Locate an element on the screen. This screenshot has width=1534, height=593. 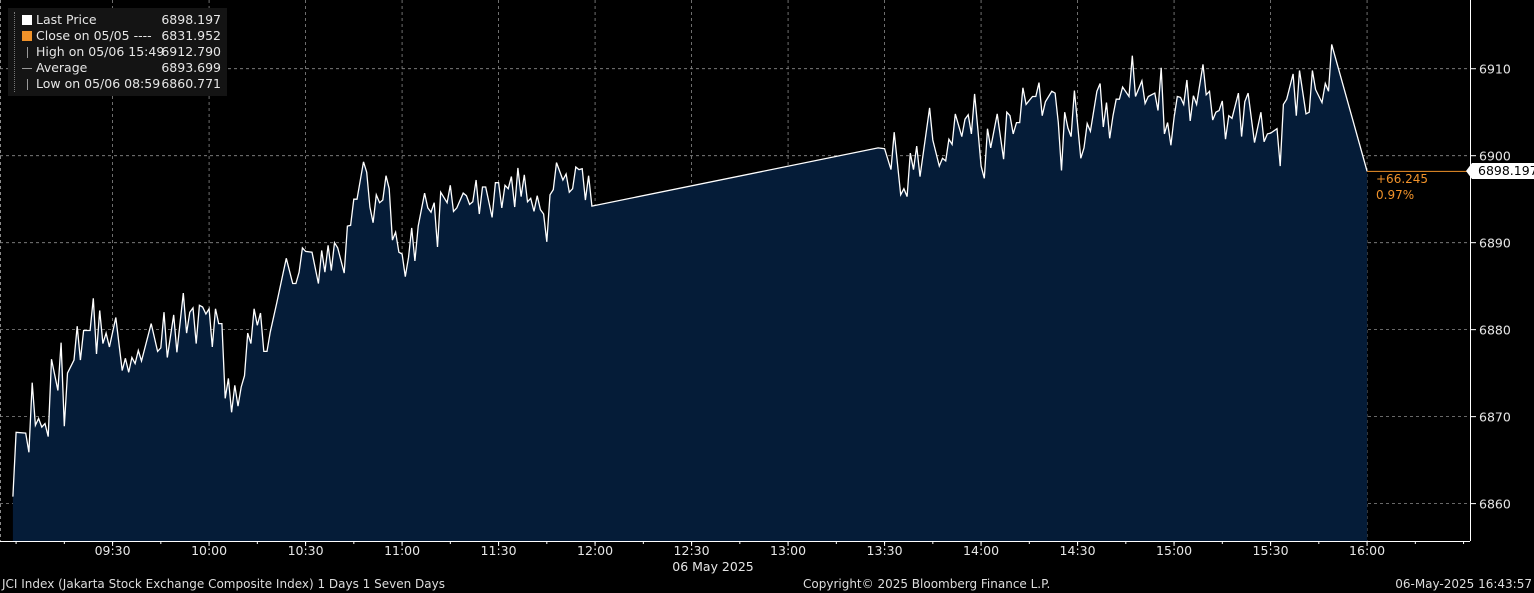
legend-item-high: High on 05/06 15:49 6912.790 is located at coordinates (117, 52).